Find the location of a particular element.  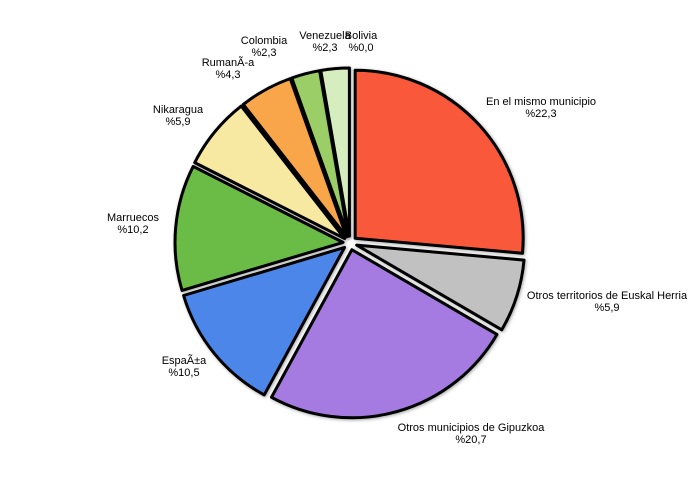

slice-label-0: En el mismo municipio %22,3 is located at coordinates (541, 108).